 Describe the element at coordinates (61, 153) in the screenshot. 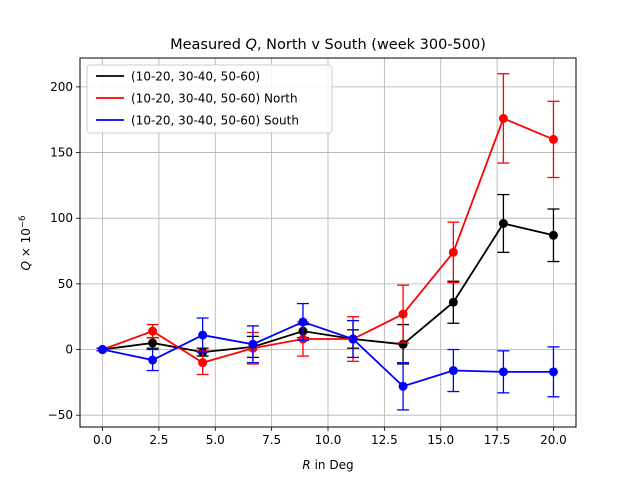

I see `y-tick-label: 150` at that location.